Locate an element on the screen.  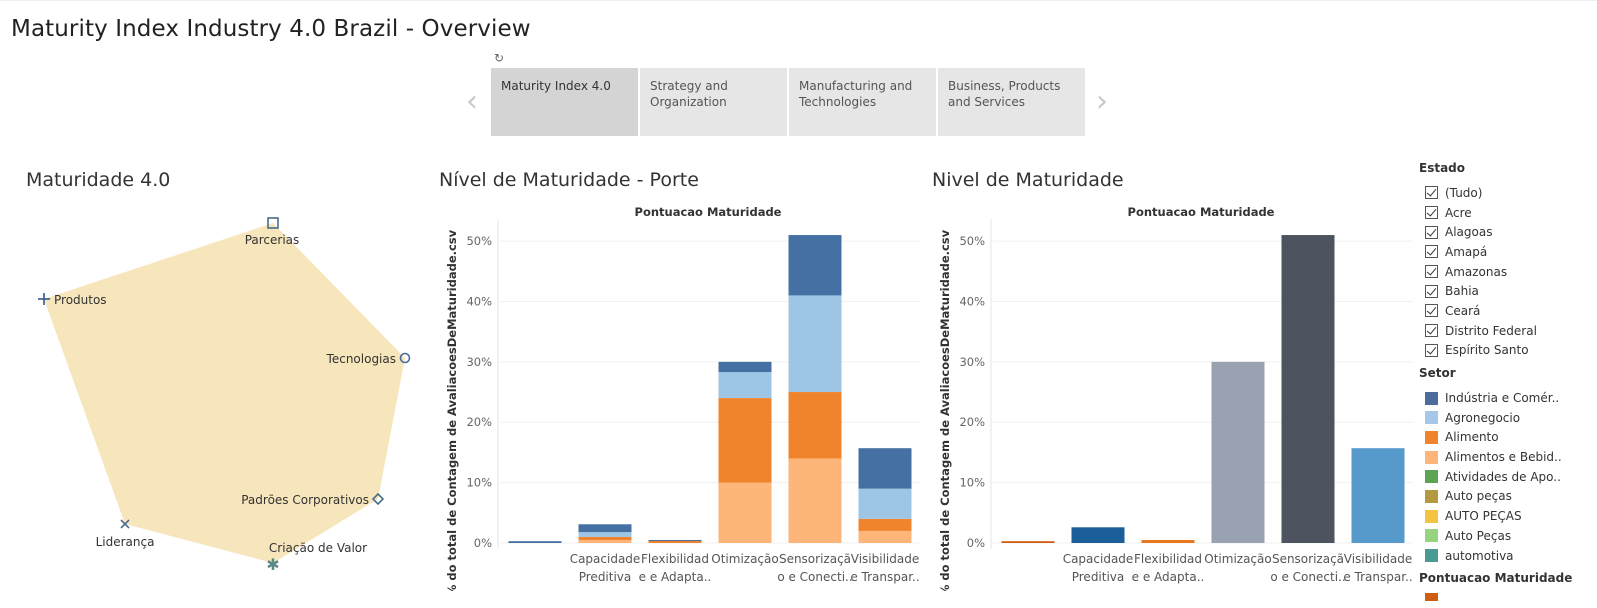
chart-porte-subtitle: Pontuacao Maturidade is located at coordinates (708, 212).